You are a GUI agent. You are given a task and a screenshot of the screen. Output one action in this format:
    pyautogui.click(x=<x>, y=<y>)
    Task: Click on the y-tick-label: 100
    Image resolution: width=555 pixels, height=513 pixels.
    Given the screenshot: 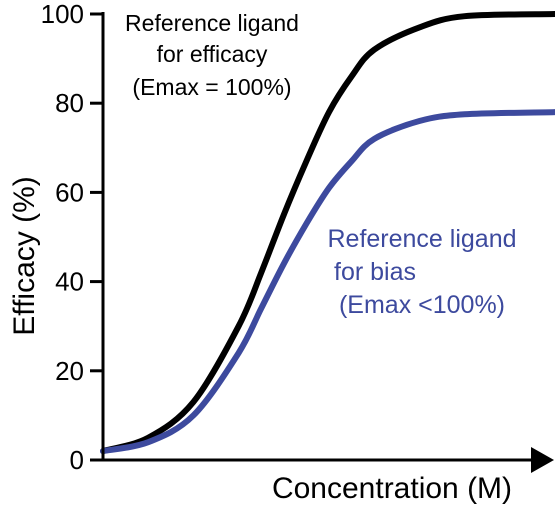 What is the action you would take?
    pyautogui.click(x=62, y=14)
    